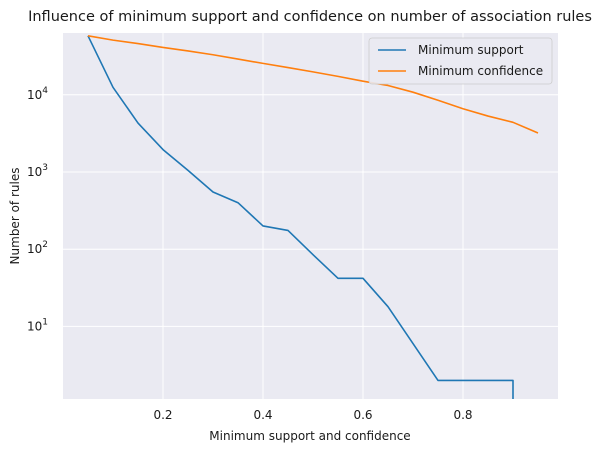 This screenshot has height=453, width=603. What do you see at coordinates (312, 415) in the screenshot?
I see `x-tick-labels: 0.2 0.4 0.6 0.8` at bounding box center [312, 415].